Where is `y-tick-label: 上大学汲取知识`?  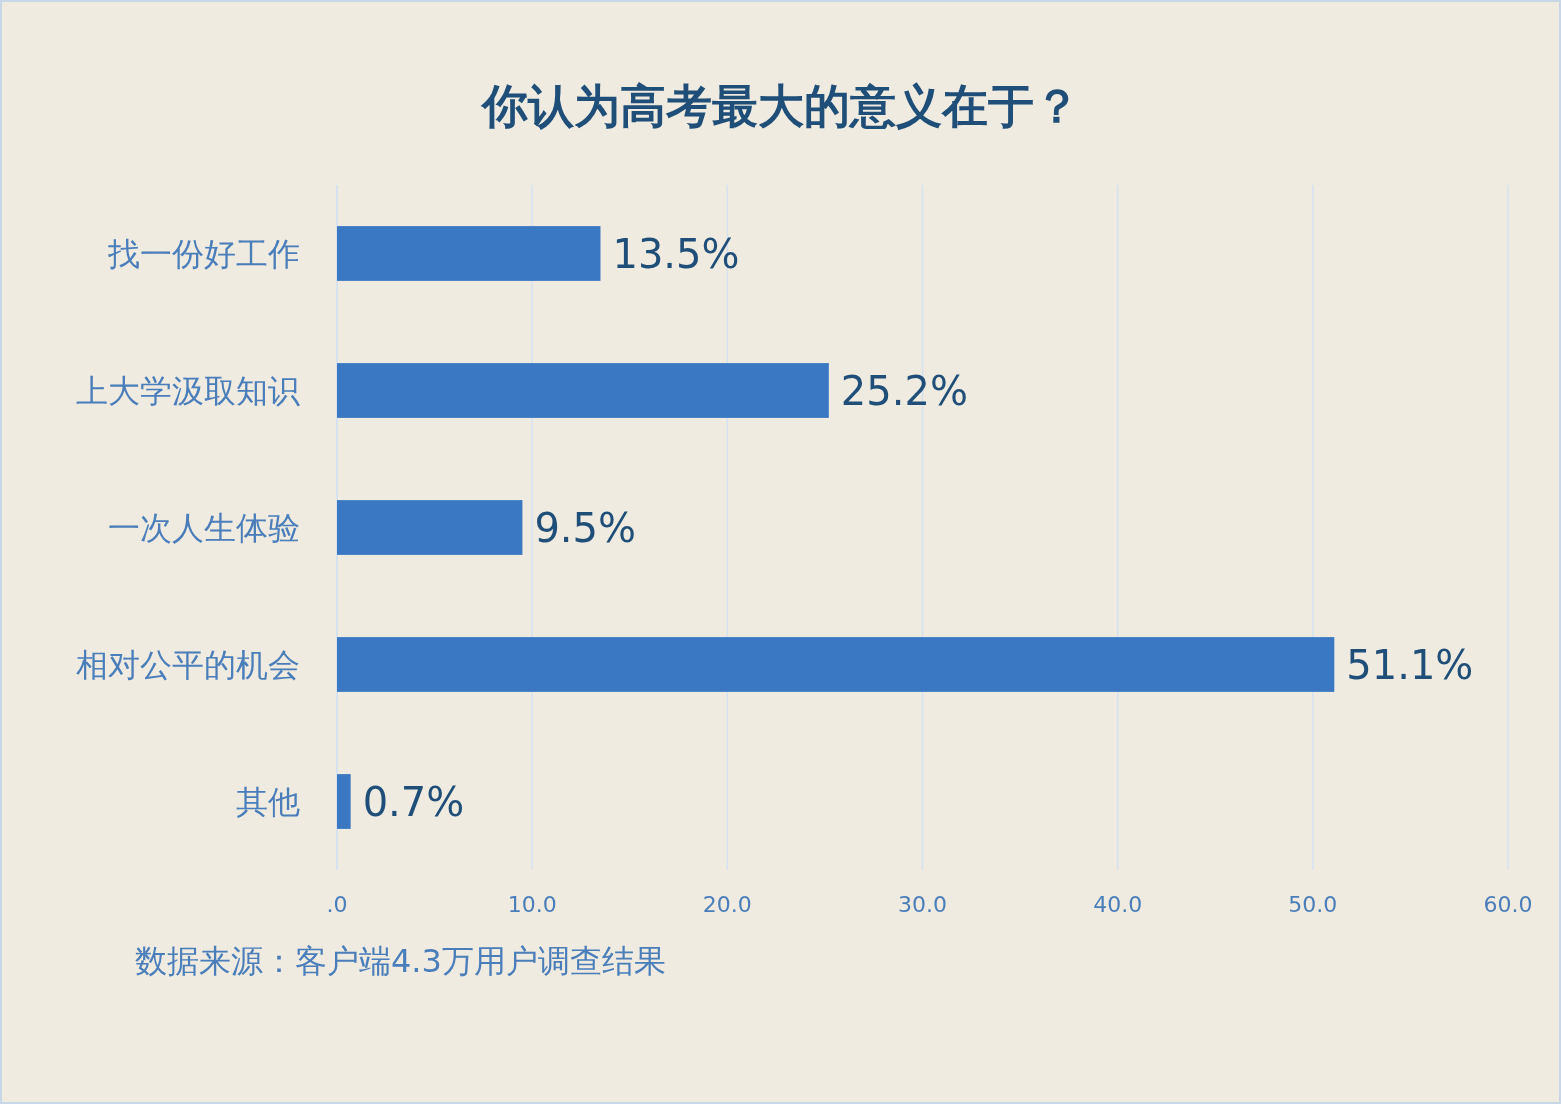
y-tick-label: 上大学汲取知识 is located at coordinates (188, 390).